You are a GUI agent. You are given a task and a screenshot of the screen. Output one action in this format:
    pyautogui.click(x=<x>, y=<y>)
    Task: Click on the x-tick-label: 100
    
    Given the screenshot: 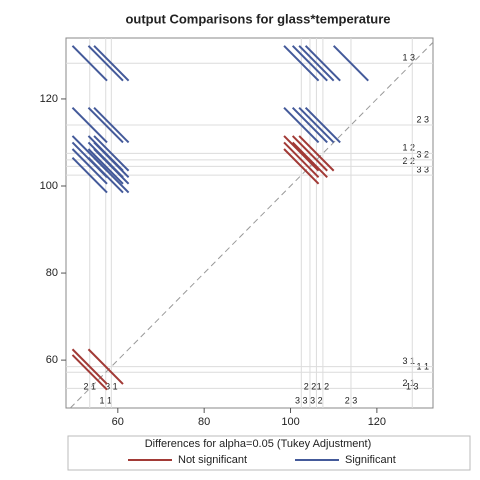 What is the action you would take?
    pyautogui.click(x=290, y=422)
    